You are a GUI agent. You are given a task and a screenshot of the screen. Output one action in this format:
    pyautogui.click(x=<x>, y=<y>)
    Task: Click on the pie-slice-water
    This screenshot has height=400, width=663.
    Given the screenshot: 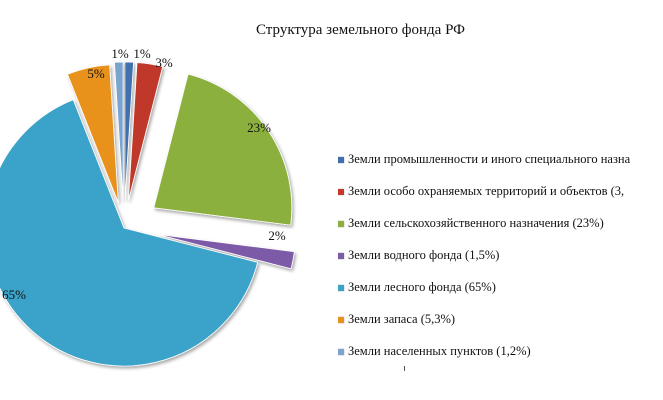 What is the action you would take?
    pyautogui.click(x=226, y=252)
    